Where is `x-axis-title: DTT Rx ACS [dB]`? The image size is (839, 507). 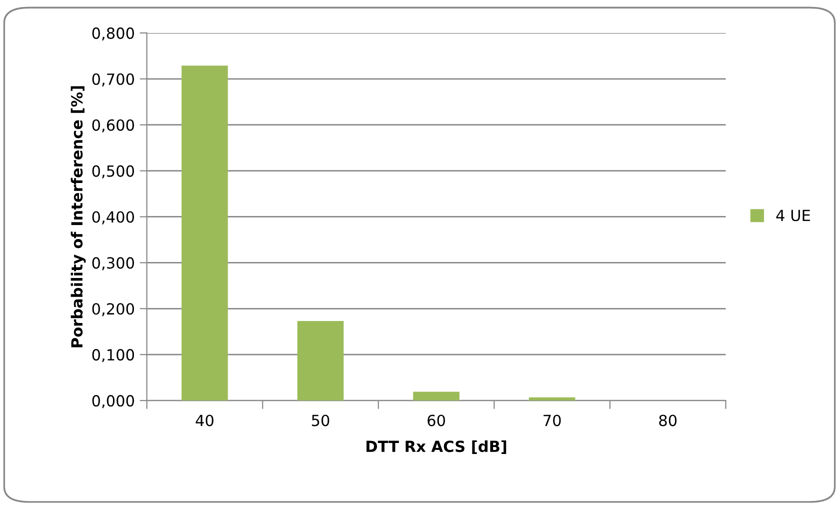
x-axis-title: DTT Rx ACS [dB] is located at coordinates (436, 447).